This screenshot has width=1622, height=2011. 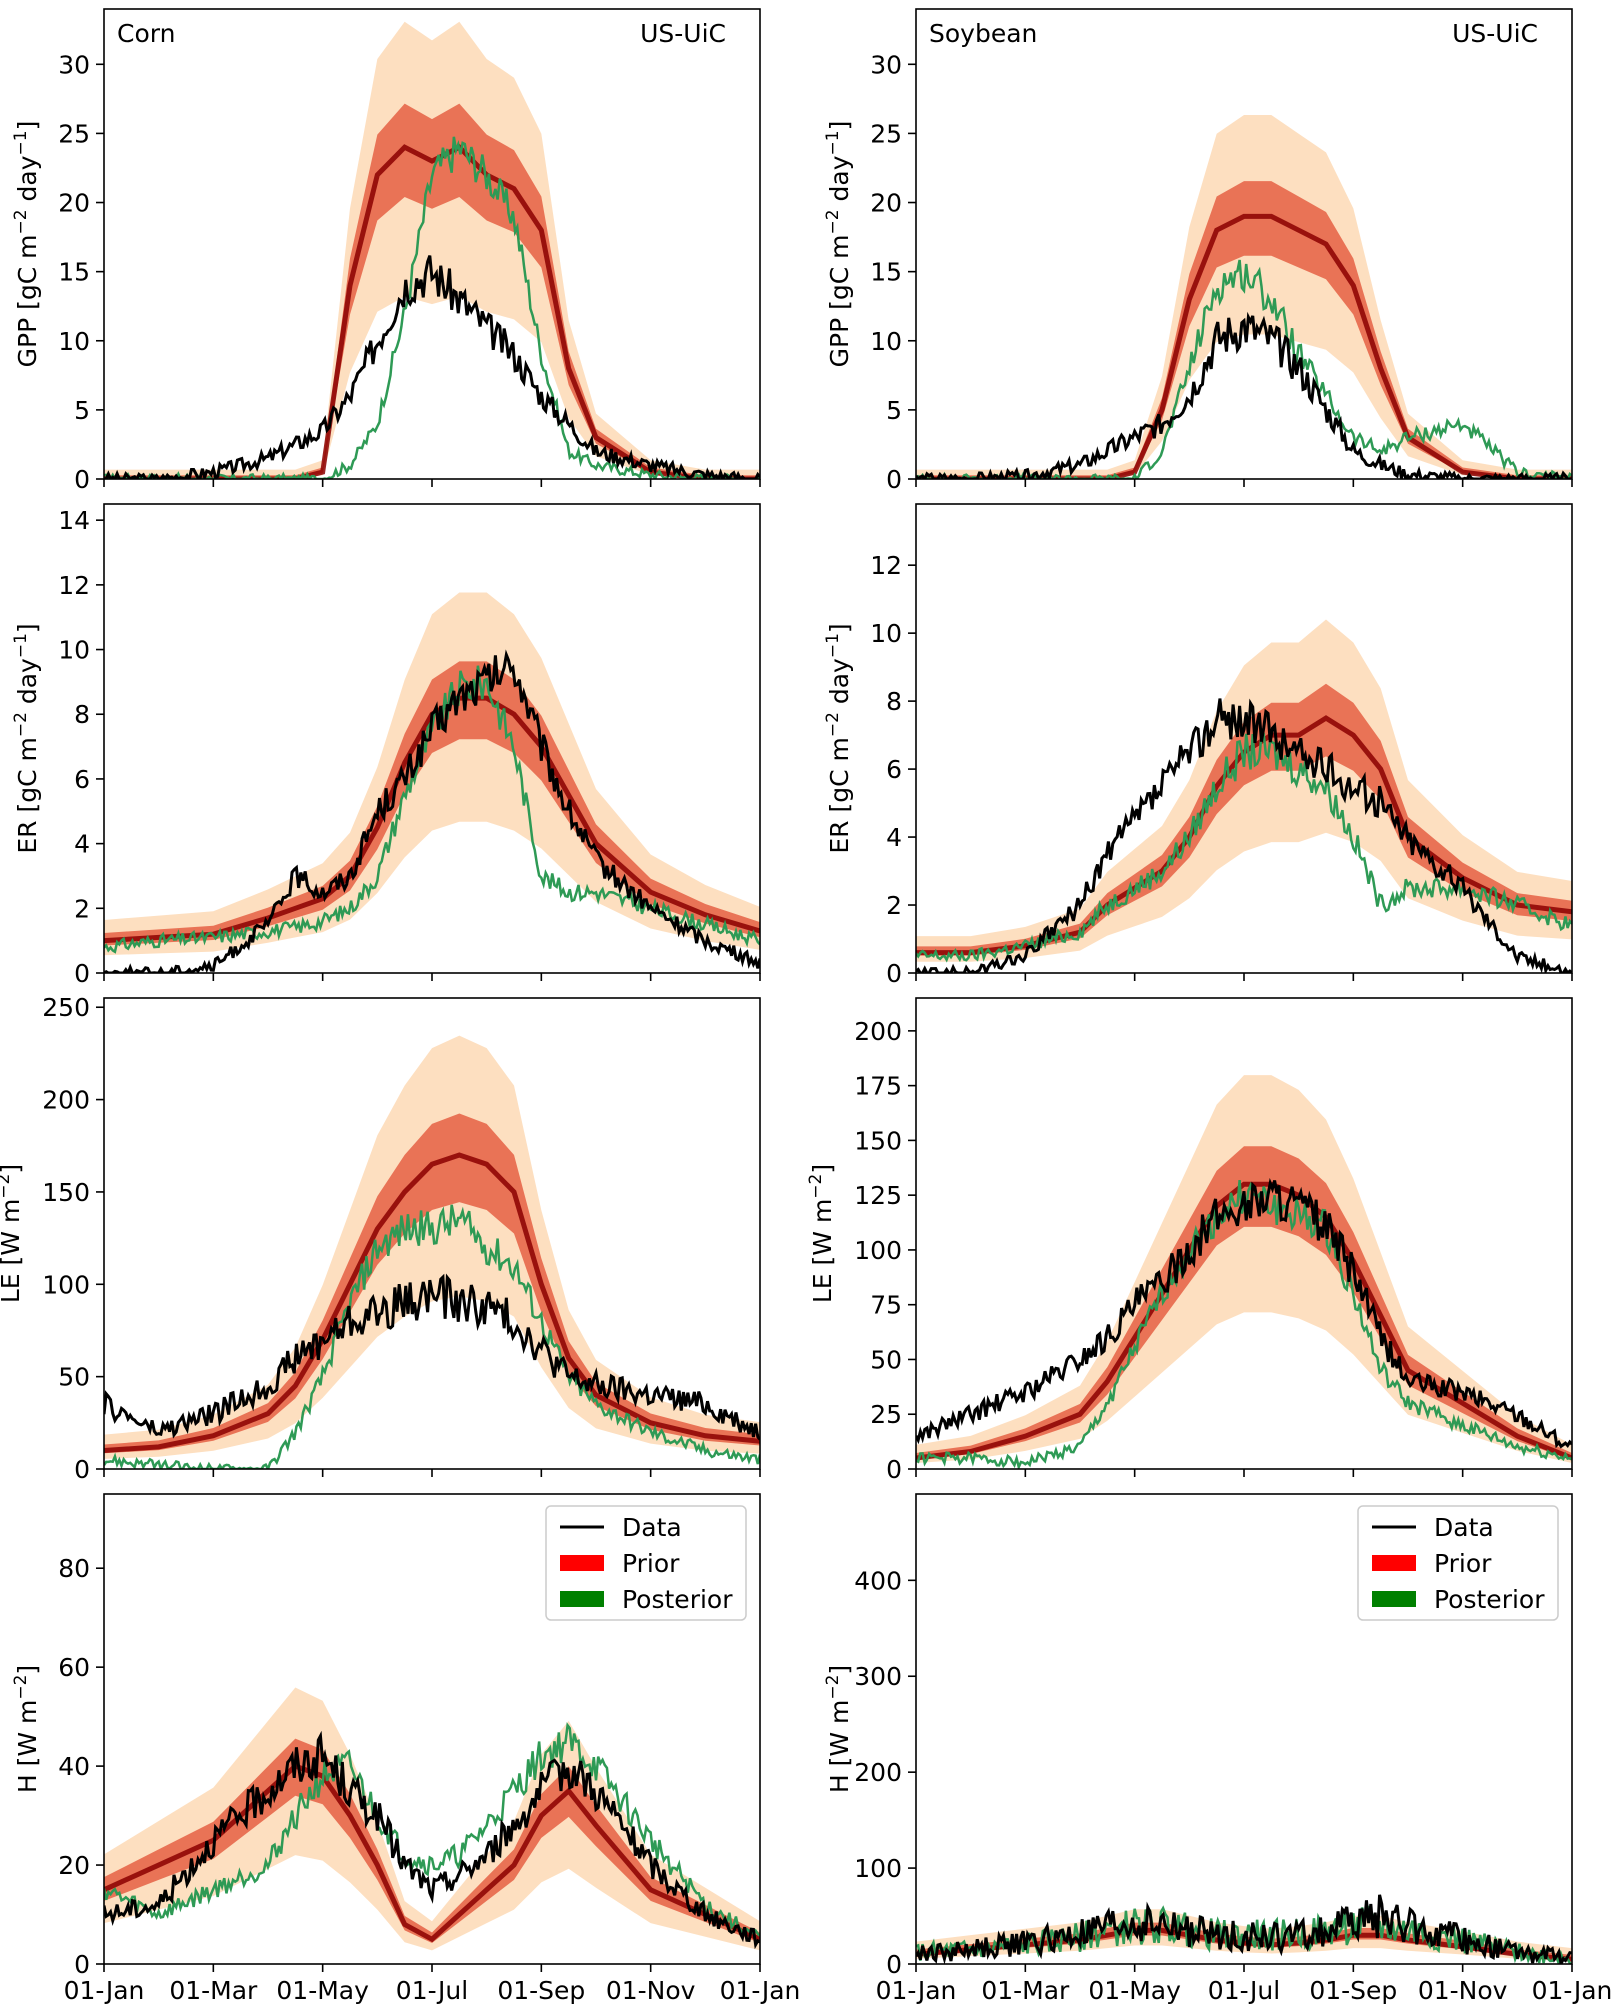 What do you see at coordinates (878, 1250) in the screenshot?
I see `y-tick-label: 100` at bounding box center [878, 1250].